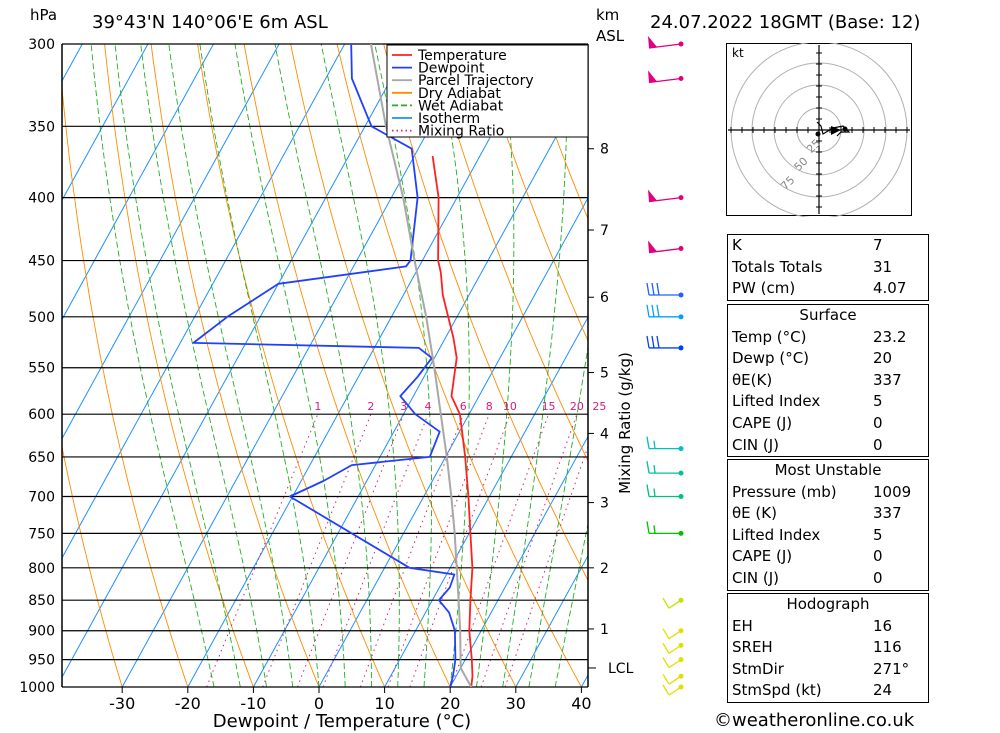  I want to click on hodograph-plot: kt 25 50 75, so click(819, 130).